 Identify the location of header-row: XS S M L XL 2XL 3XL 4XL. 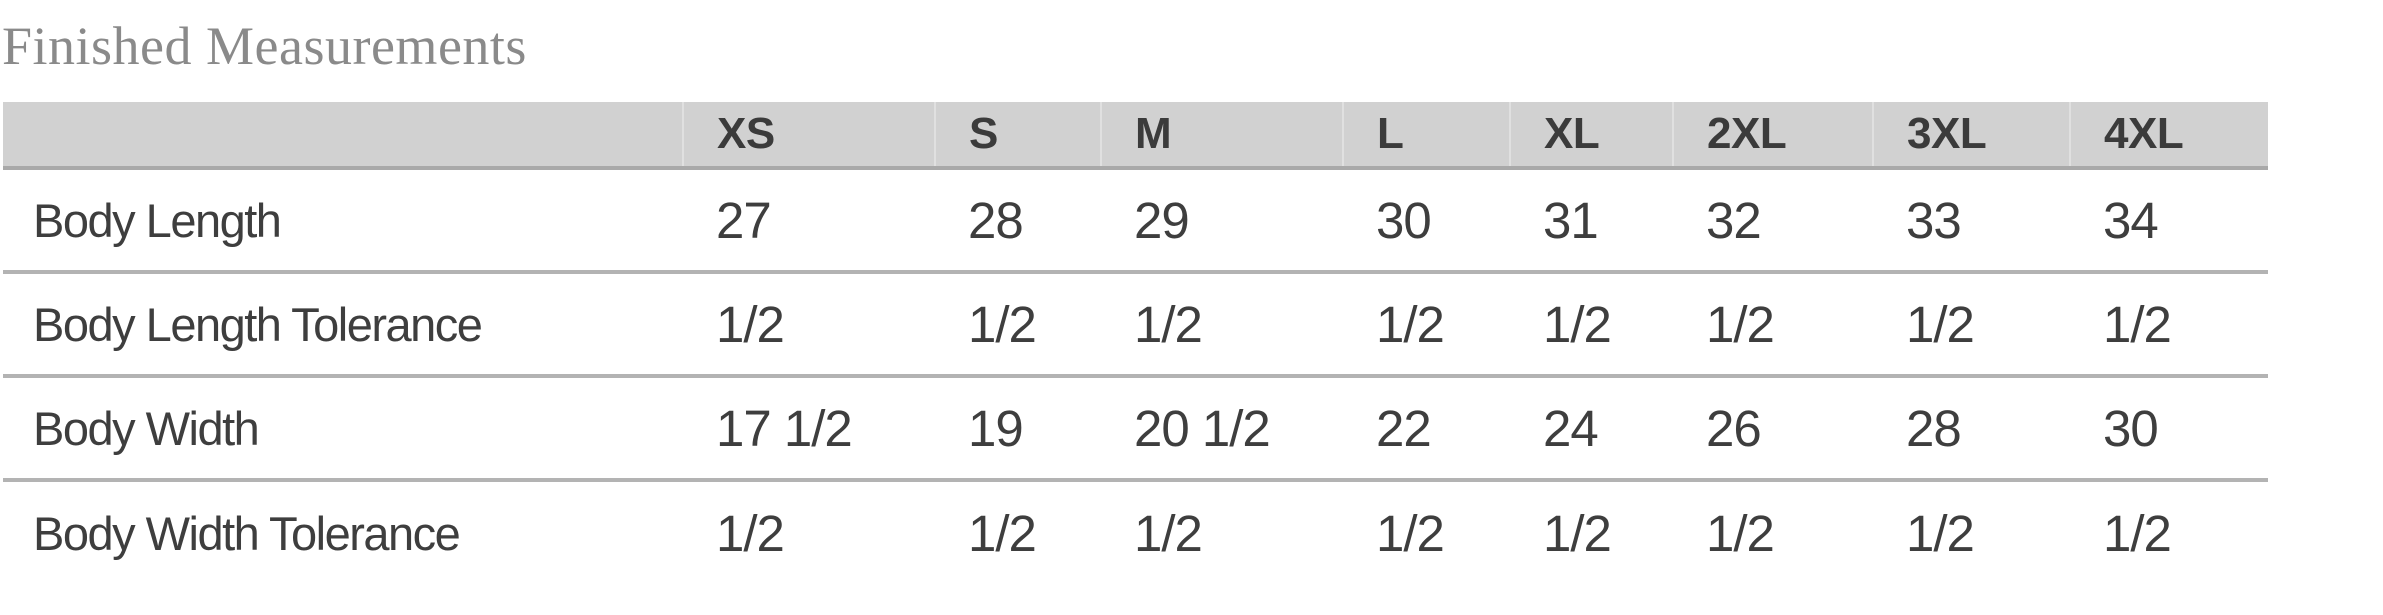
(1135, 136).